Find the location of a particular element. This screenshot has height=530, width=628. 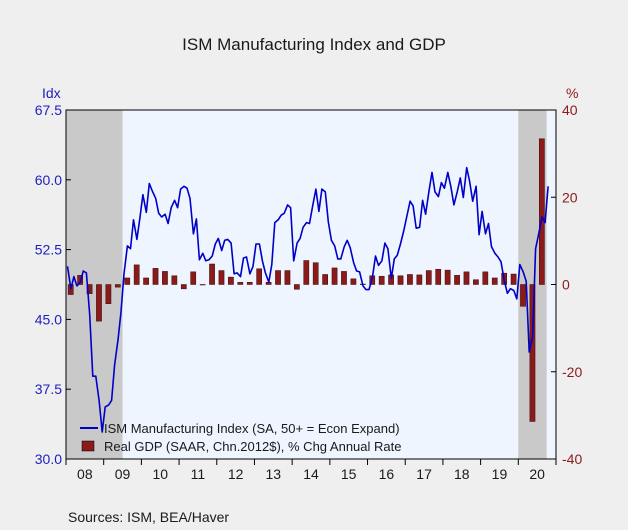

chart-title: ISM Manufacturing Index and GDP is located at coordinates (314, 44).